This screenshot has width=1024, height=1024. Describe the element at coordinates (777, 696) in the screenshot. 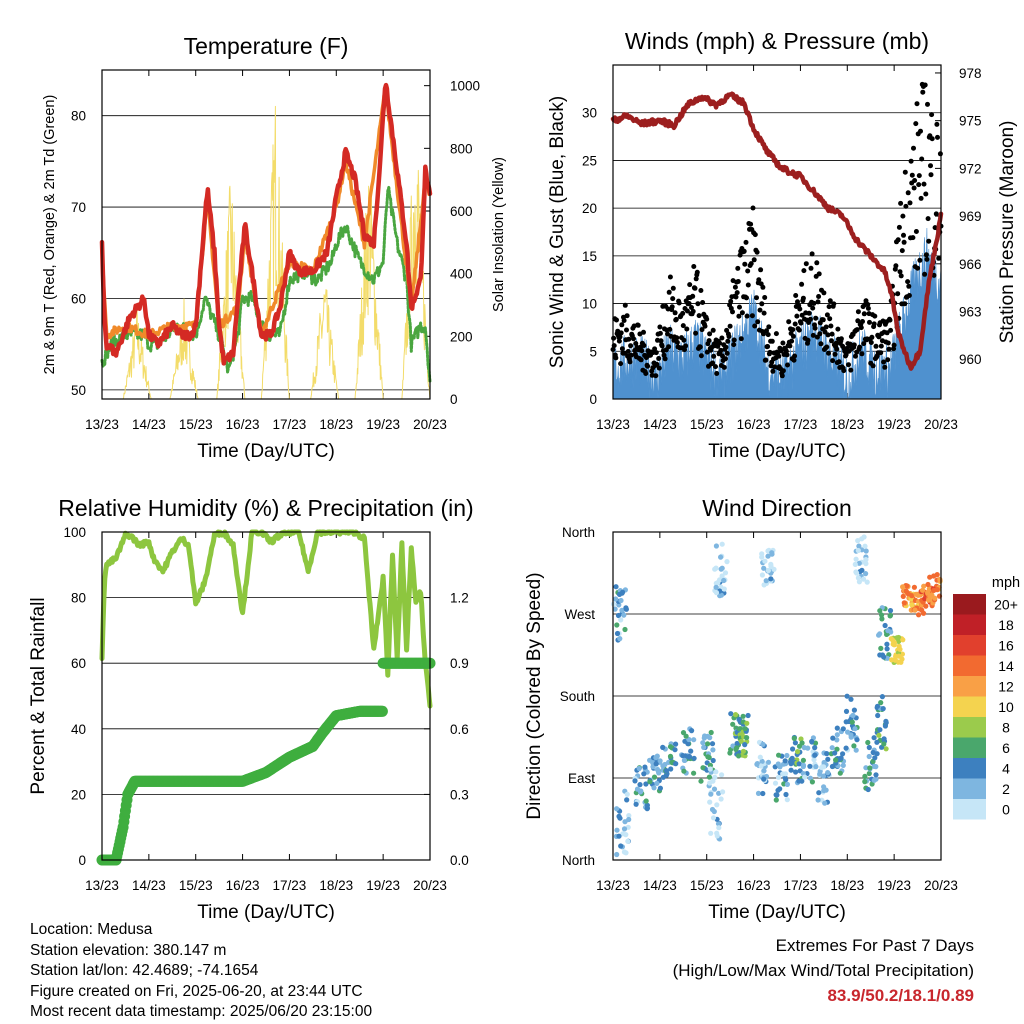

I see `plot-frame` at that location.